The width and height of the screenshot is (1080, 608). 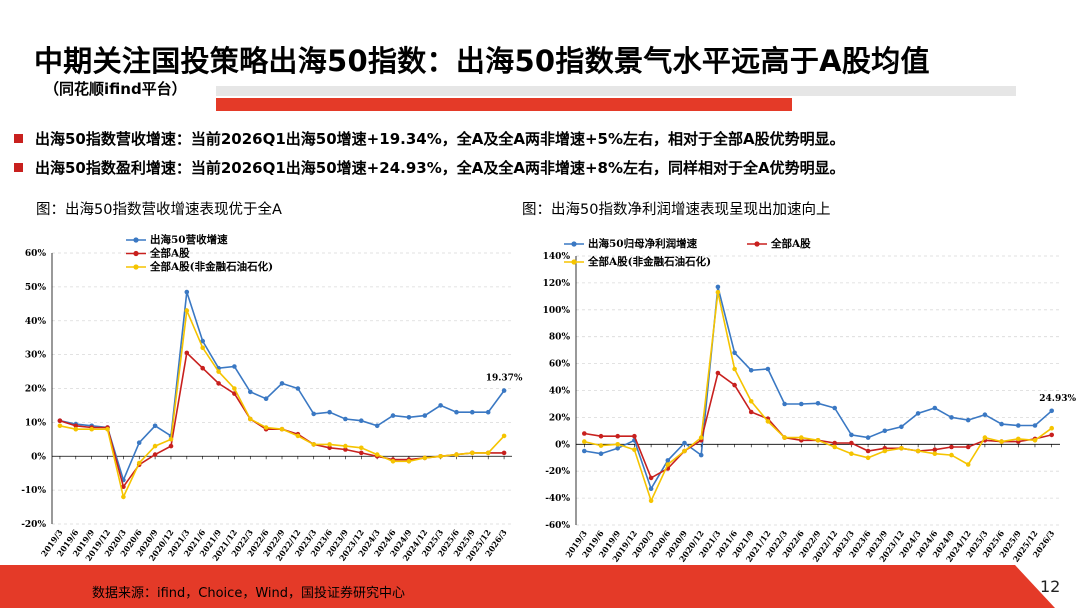 What do you see at coordinates (18, 138) in the screenshot?
I see `bullet-square-icon` at bounding box center [18, 138].